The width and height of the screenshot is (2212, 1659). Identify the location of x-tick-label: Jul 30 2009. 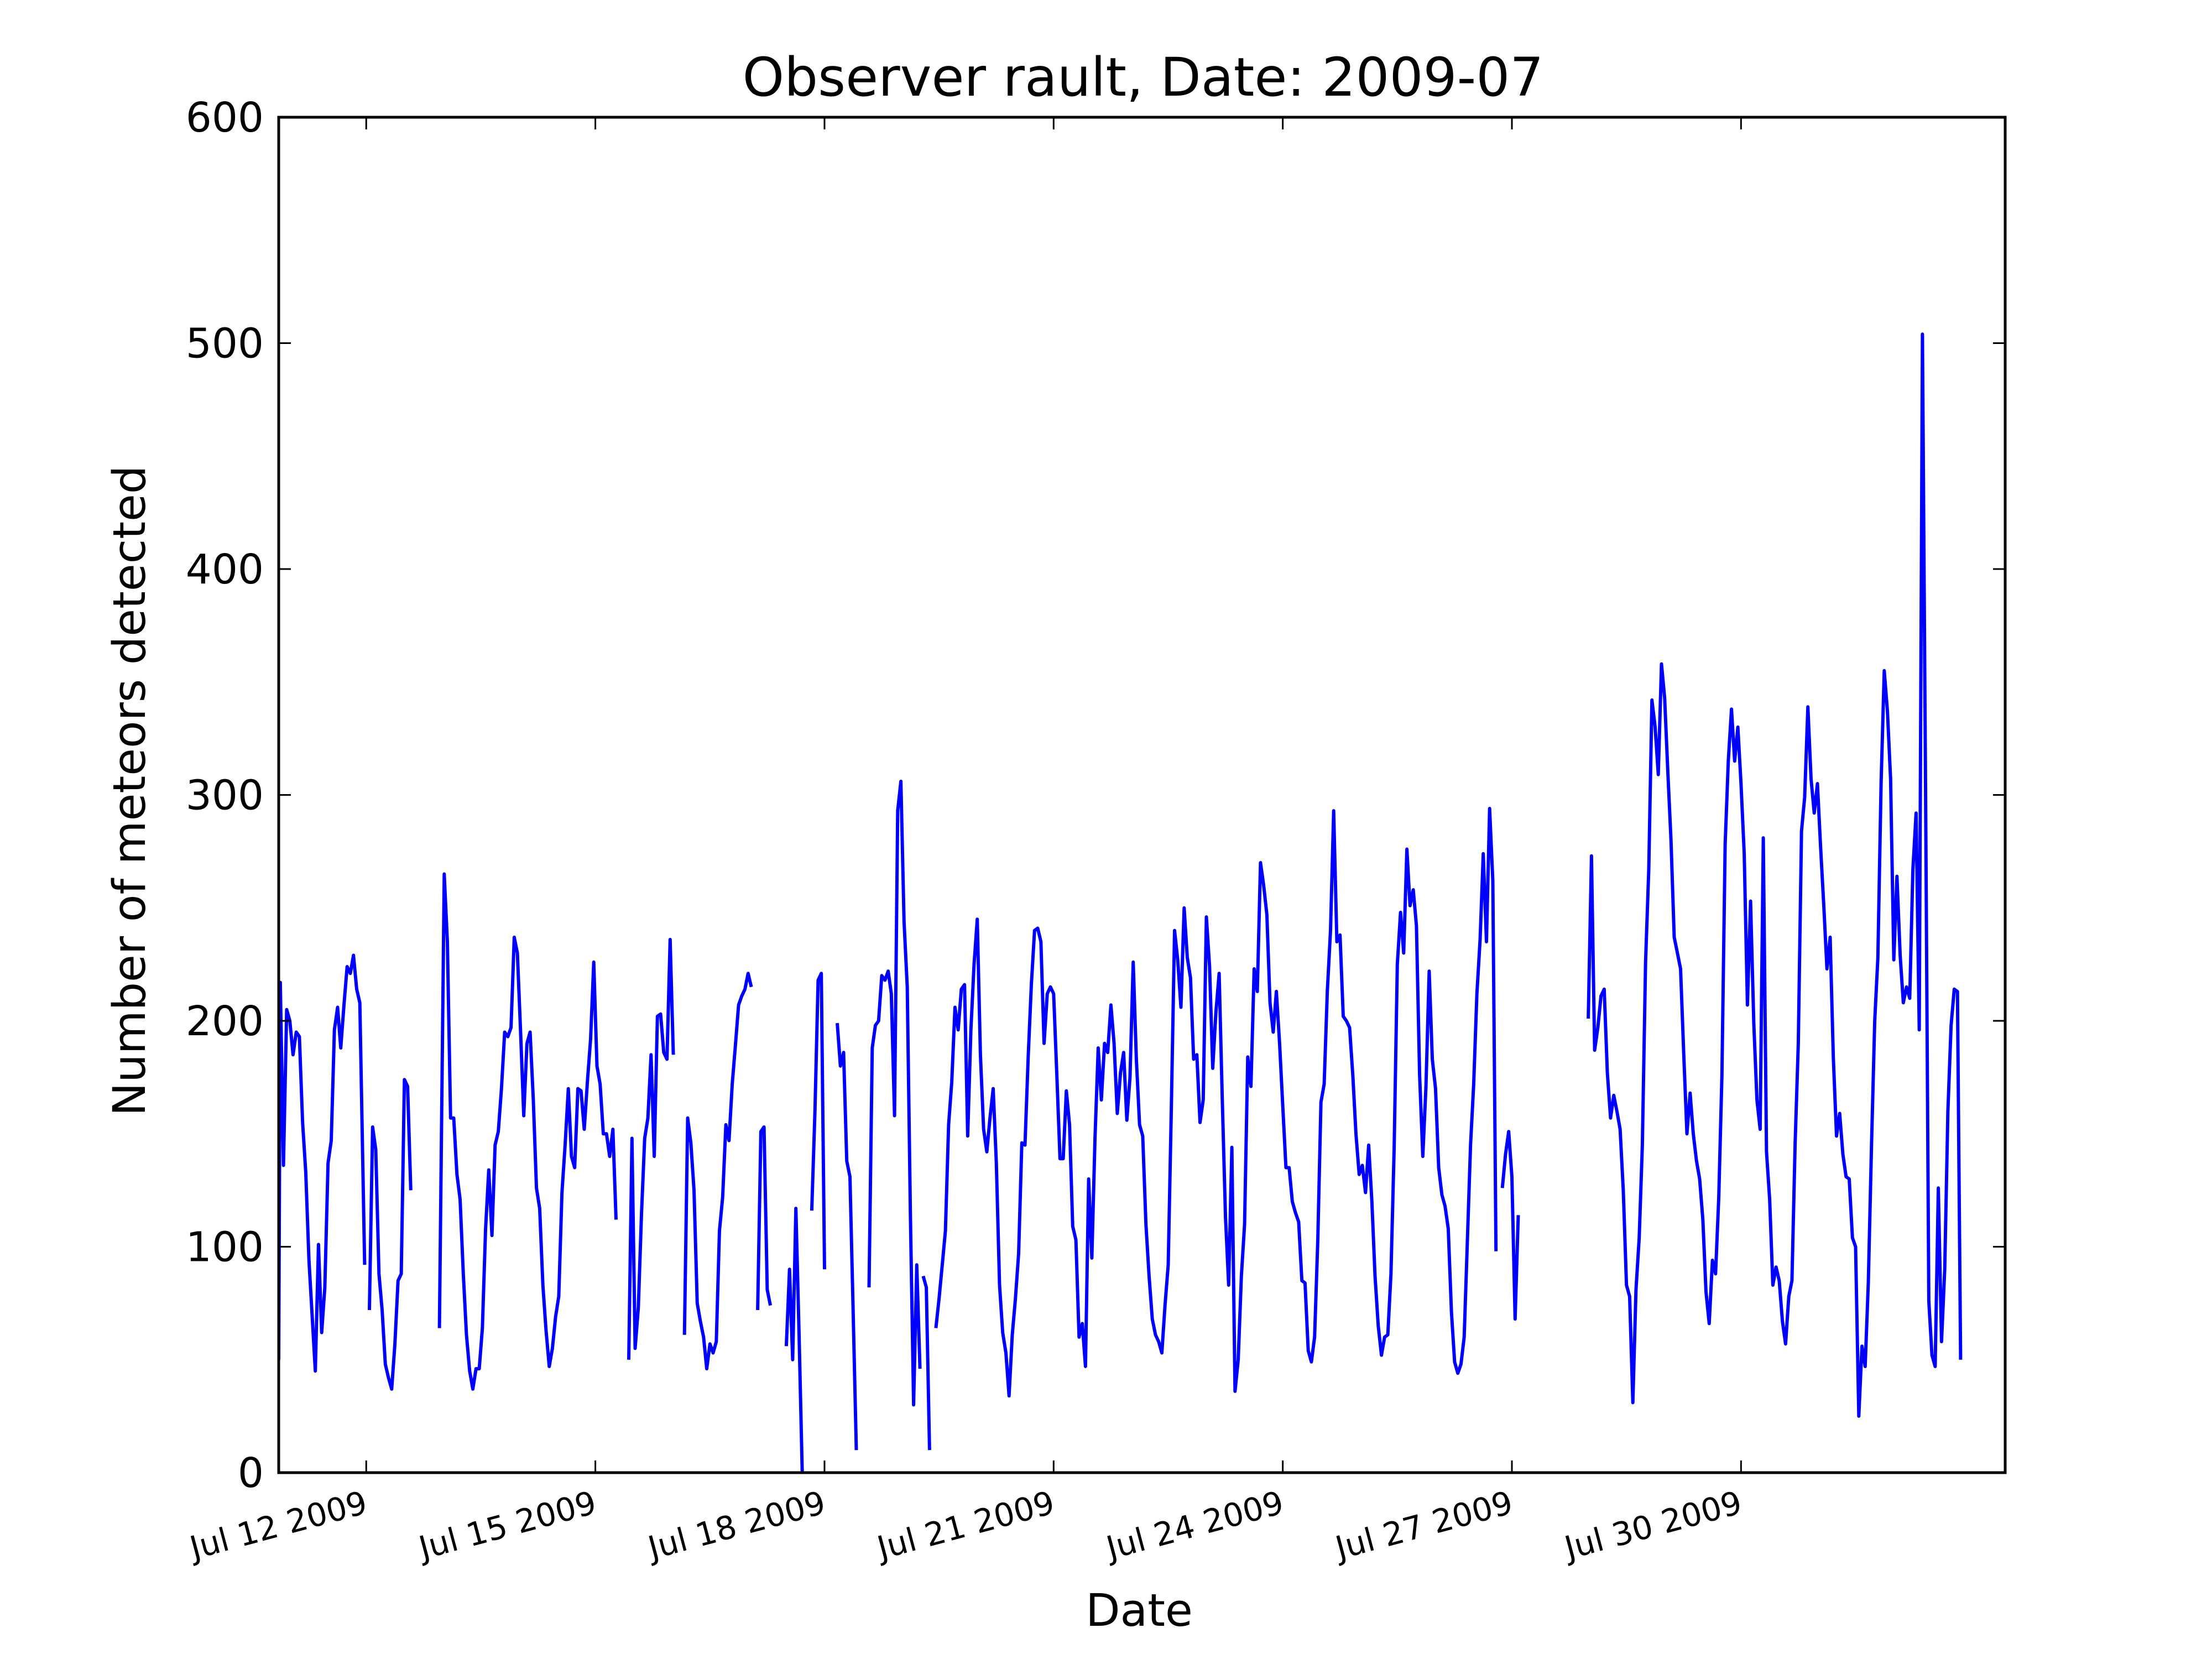
(1653, 1526).